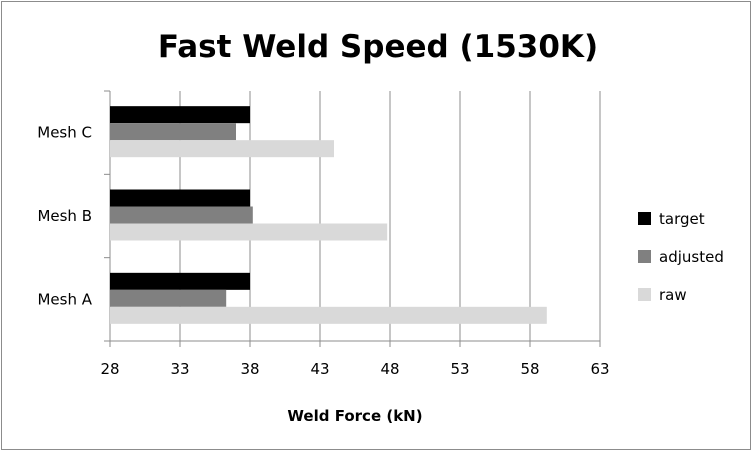  What do you see at coordinates (644, 218) in the screenshot?
I see `legend-swatch-target` at bounding box center [644, 218].